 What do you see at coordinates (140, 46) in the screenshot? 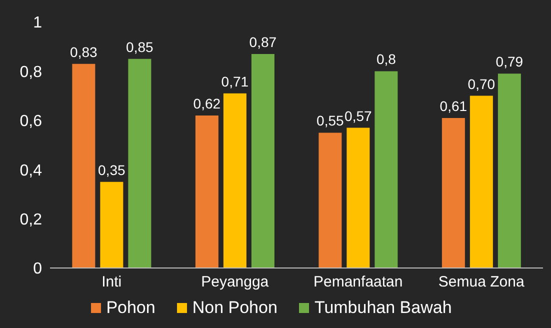
I see `data-label: 0,85` at bounding box center [140, 46].